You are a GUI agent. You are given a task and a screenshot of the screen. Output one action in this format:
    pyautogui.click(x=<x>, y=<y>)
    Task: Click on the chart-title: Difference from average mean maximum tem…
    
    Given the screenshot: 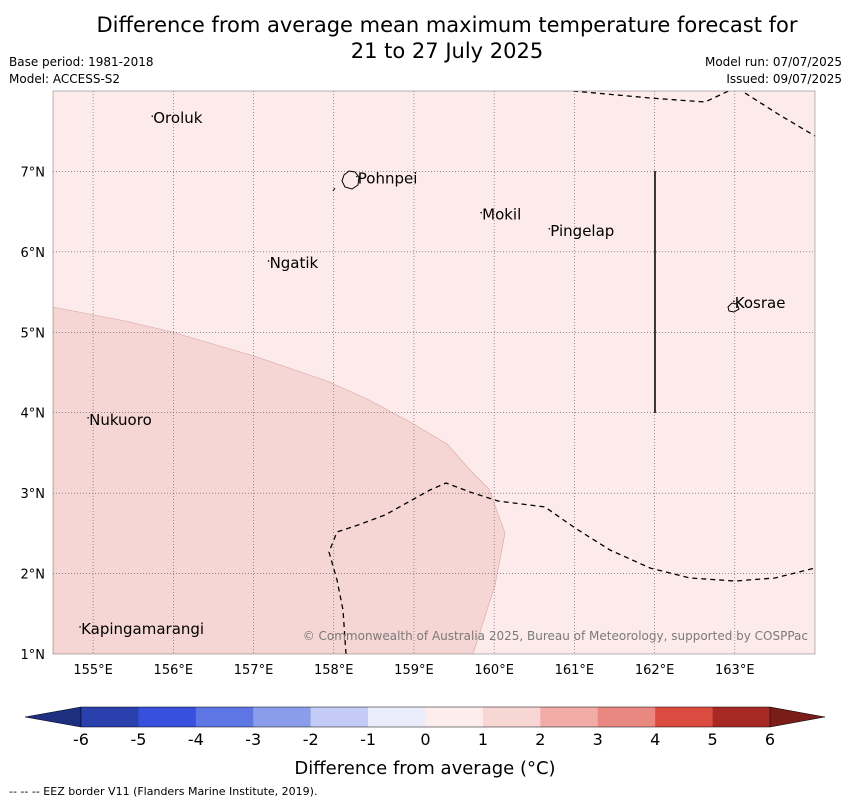 What is the action you would take?
    pyautogui.click(x=425, y=38)
    